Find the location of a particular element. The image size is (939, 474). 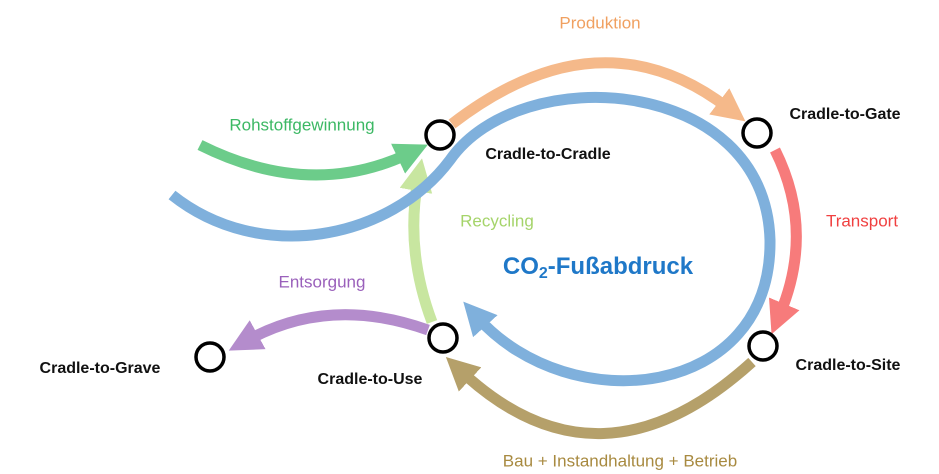

center-prefix: CO is located at coordinates (521, 266).